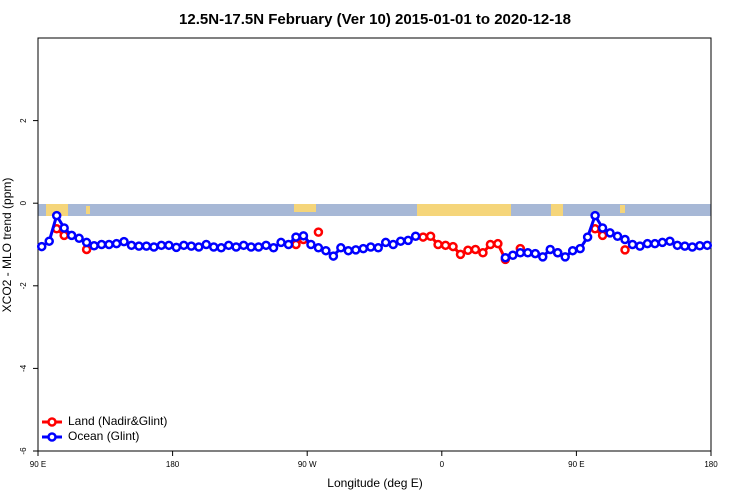 The height and width of the screenshot is (500, 750). Describe the element at coordinates (23, 286) in the screenshot. I see `y-tick-label: -2` at that location.